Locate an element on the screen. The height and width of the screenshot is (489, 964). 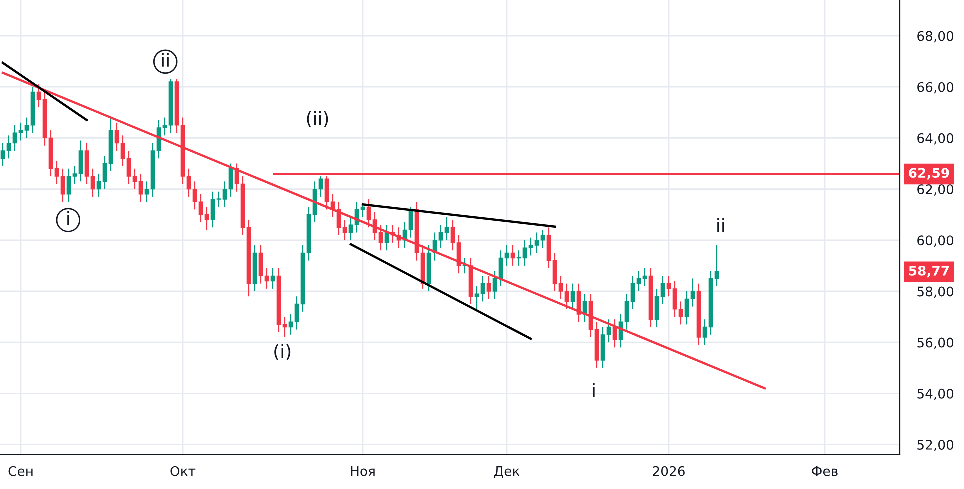
text: 58,77 is located at coordinates (929, 272).